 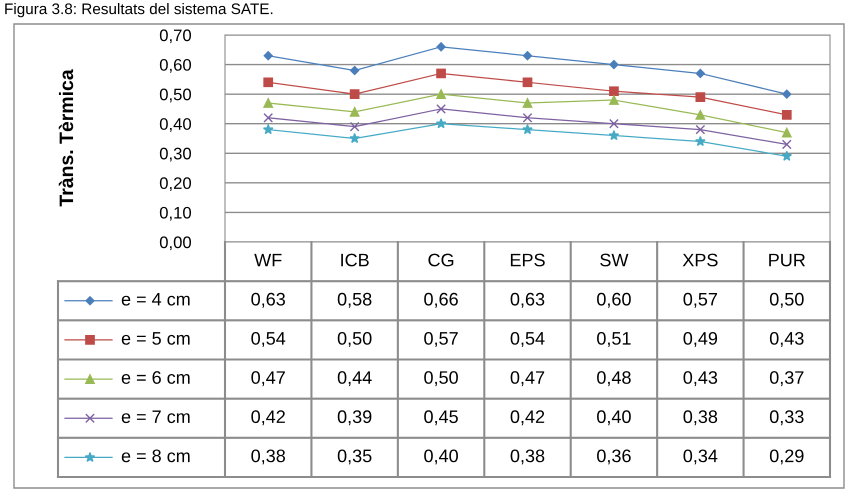 What do you see at coordinates (138, 10) in the screenshot?
I see `chart-title: Figura 3.8: Resultats del sistema SATE.` at bounding box center [138, 10].